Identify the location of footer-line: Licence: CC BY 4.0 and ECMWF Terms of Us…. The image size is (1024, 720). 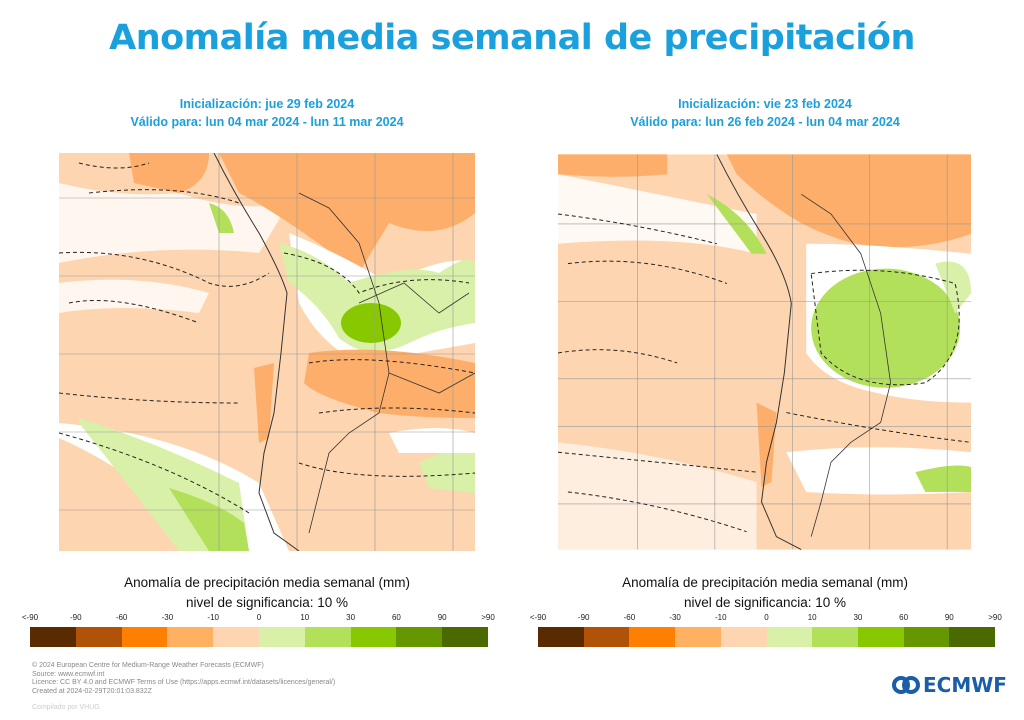
(184, 682).